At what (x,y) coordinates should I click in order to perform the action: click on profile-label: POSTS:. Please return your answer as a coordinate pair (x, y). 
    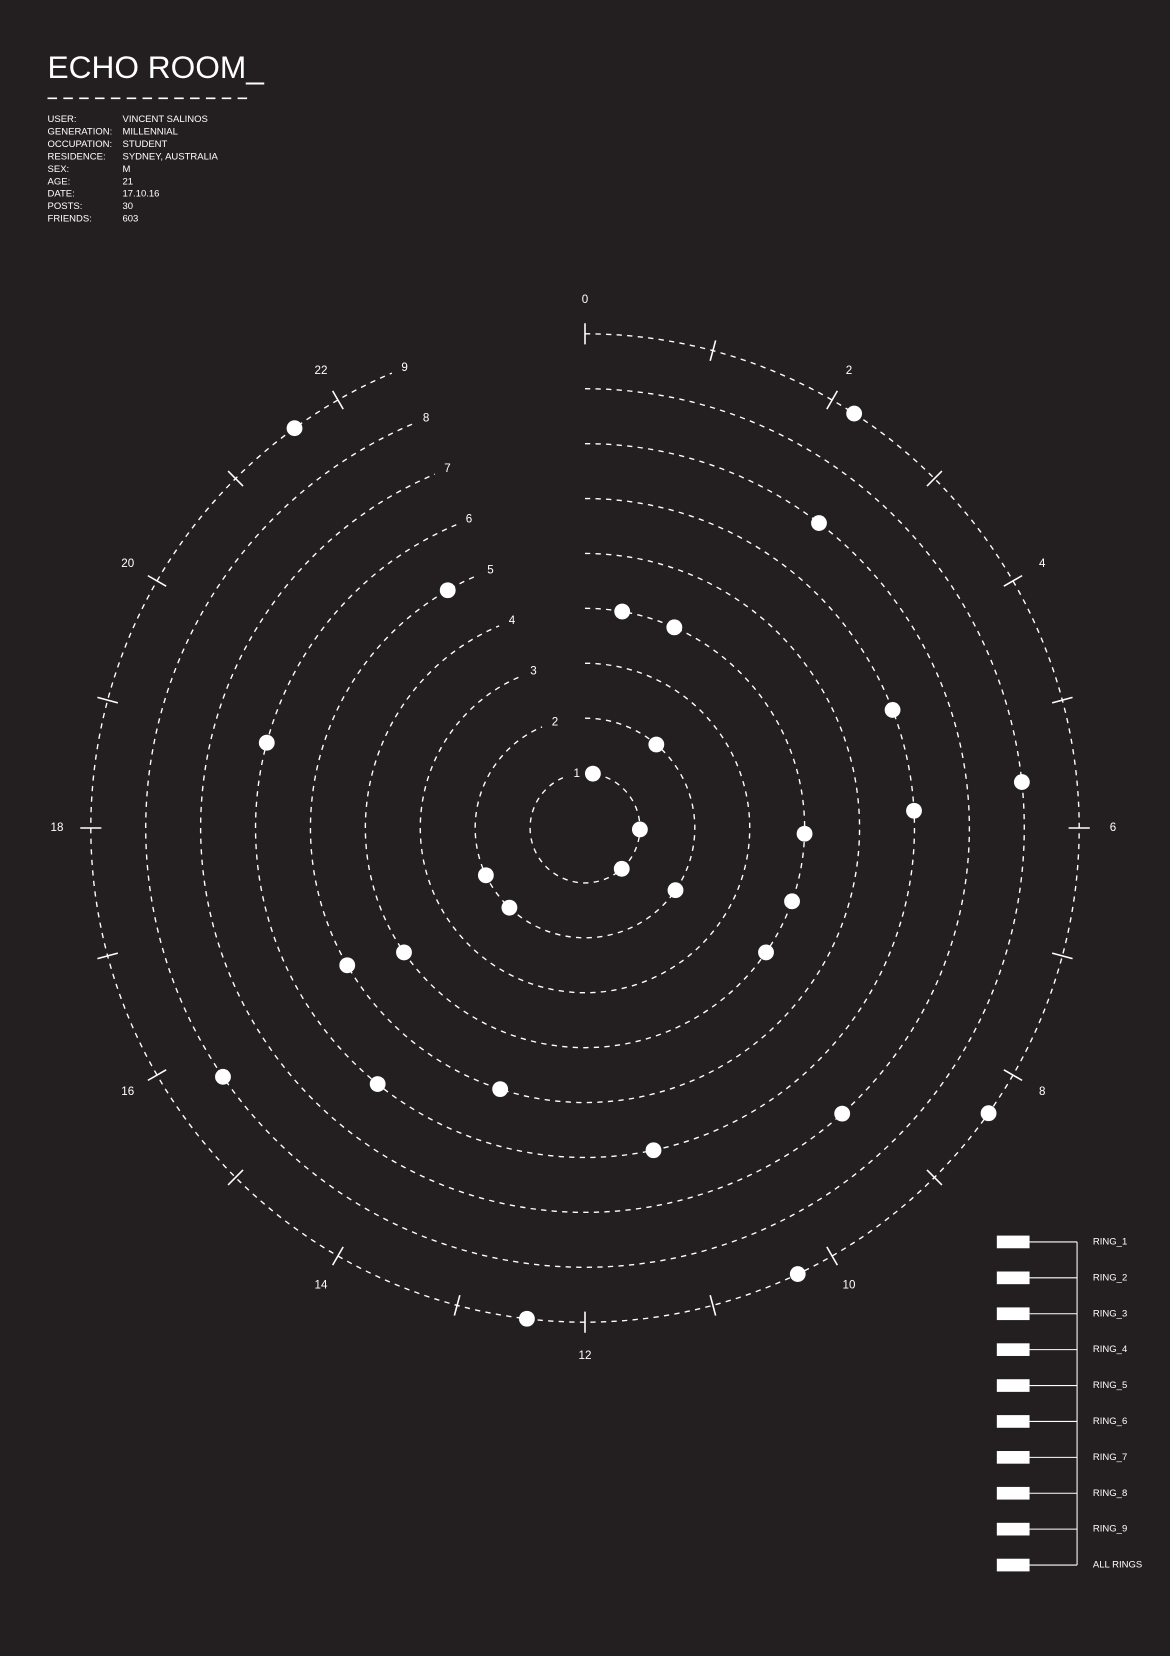
    Looking at the image, I should click on (65, 206).